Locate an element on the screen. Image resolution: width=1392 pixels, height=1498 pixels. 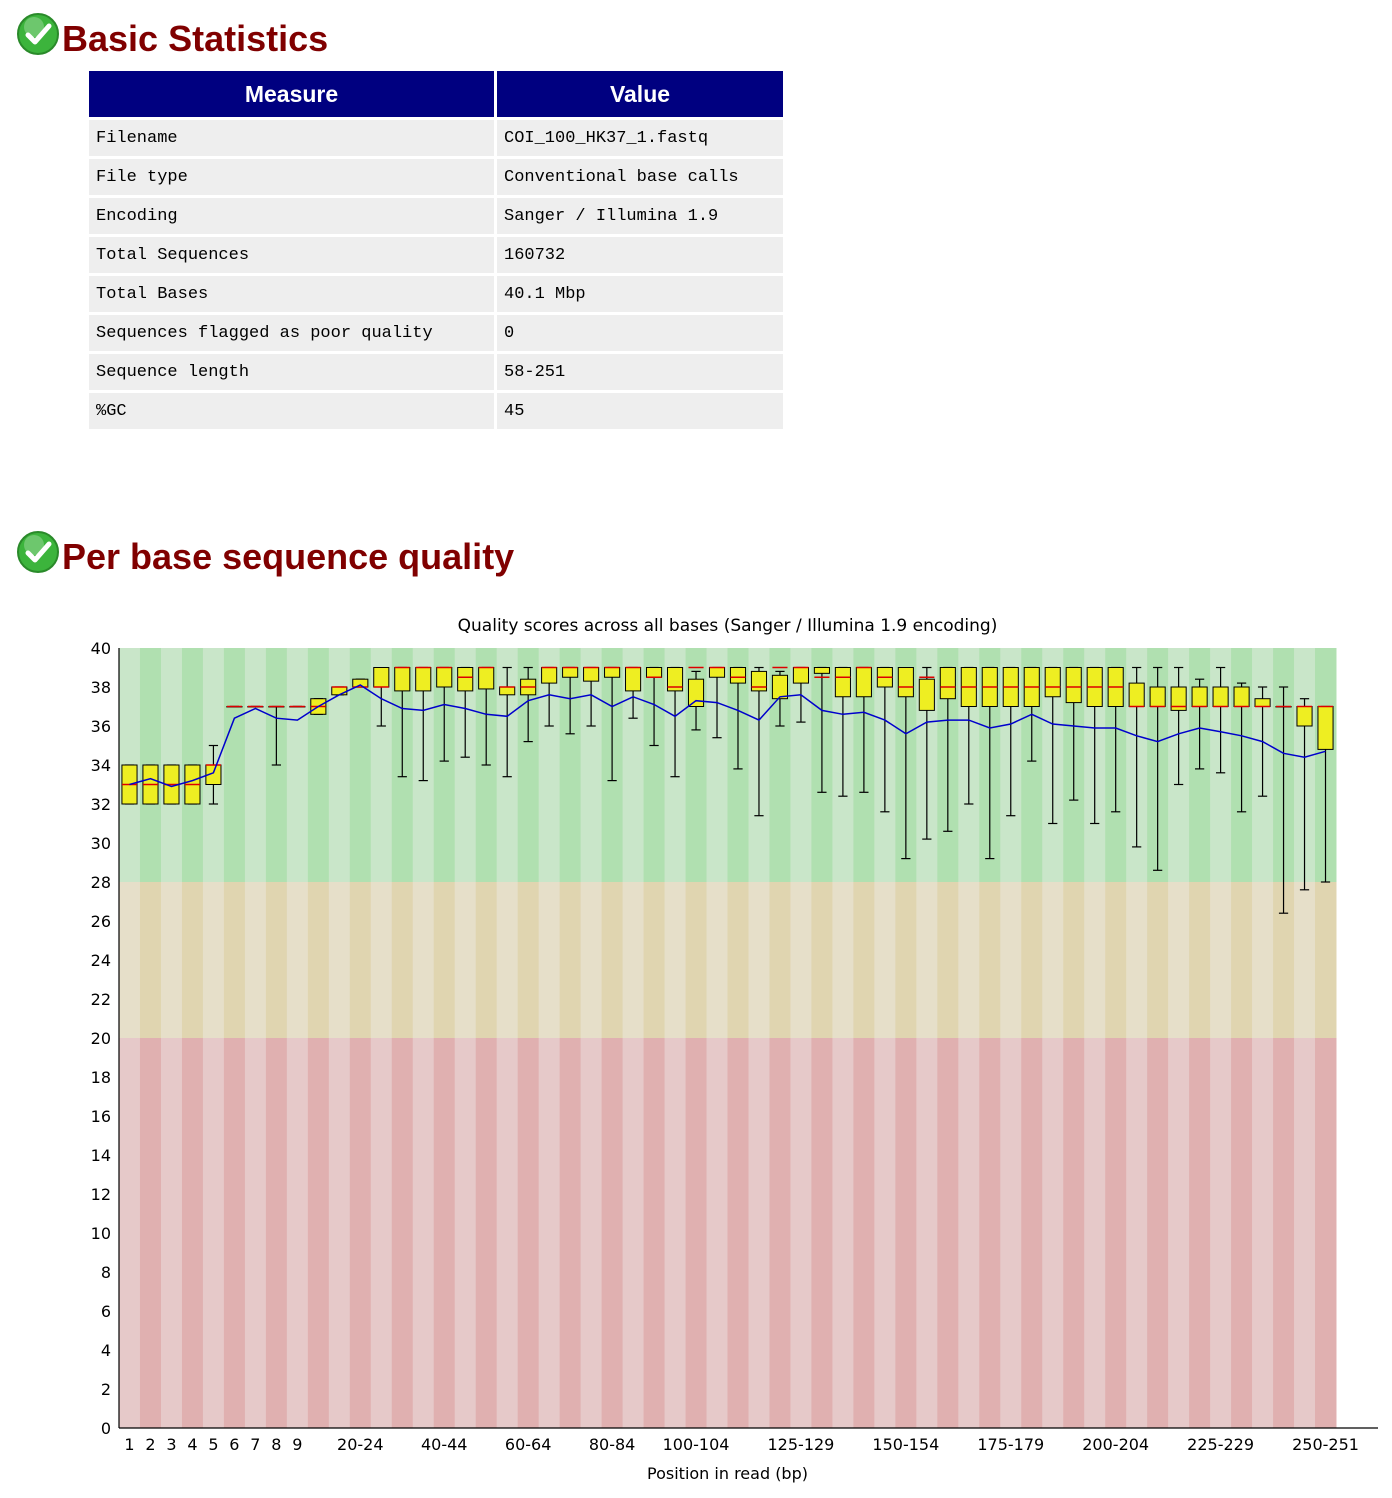
x-tick-label: 3 is located at coordinates (171, 1444).